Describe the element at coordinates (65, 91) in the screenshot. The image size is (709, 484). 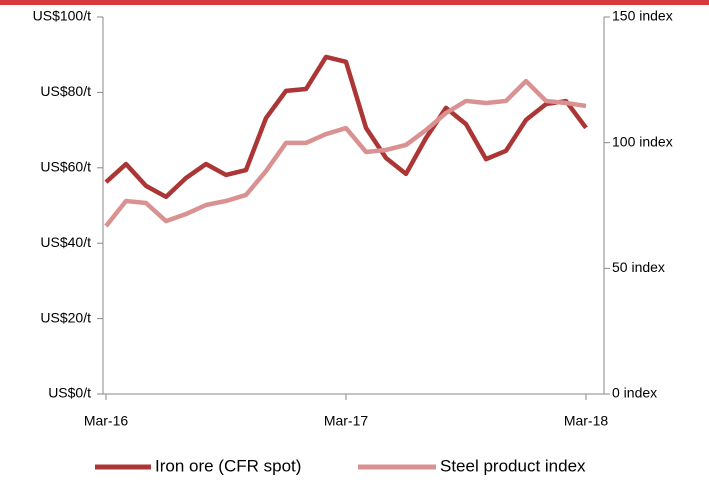
I see `y-tick-label: US$80/t` at that location.